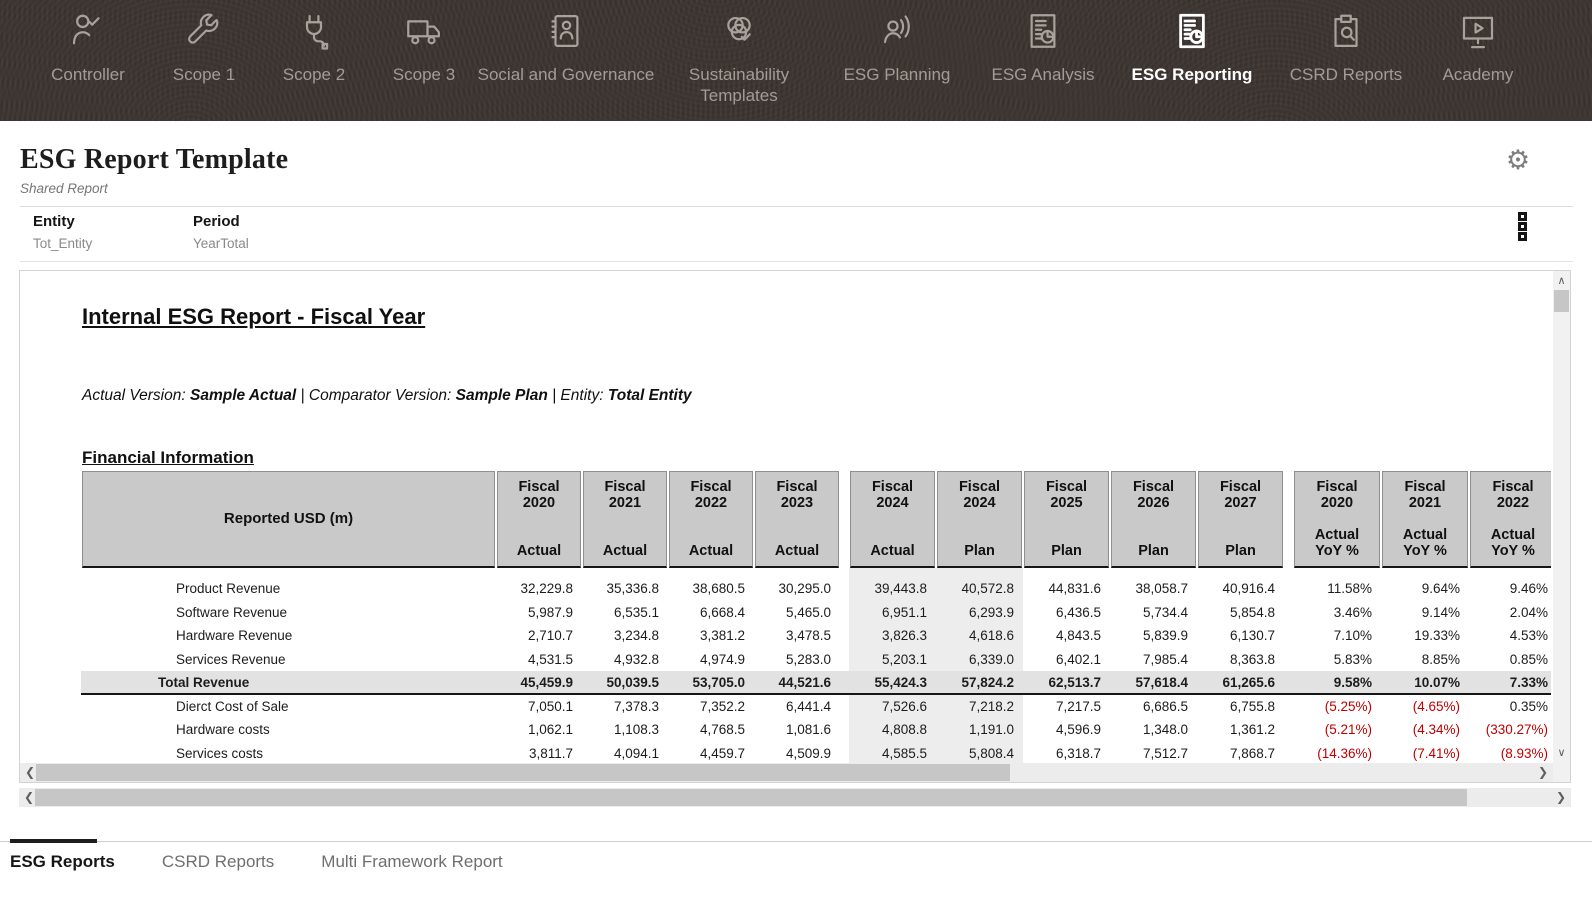 This screenshot has height=898, width=1592. What do you see at coordinates (1478, 31) in the screenshot?
I see `screen-play-icon` at bounding box center [1478, 31].